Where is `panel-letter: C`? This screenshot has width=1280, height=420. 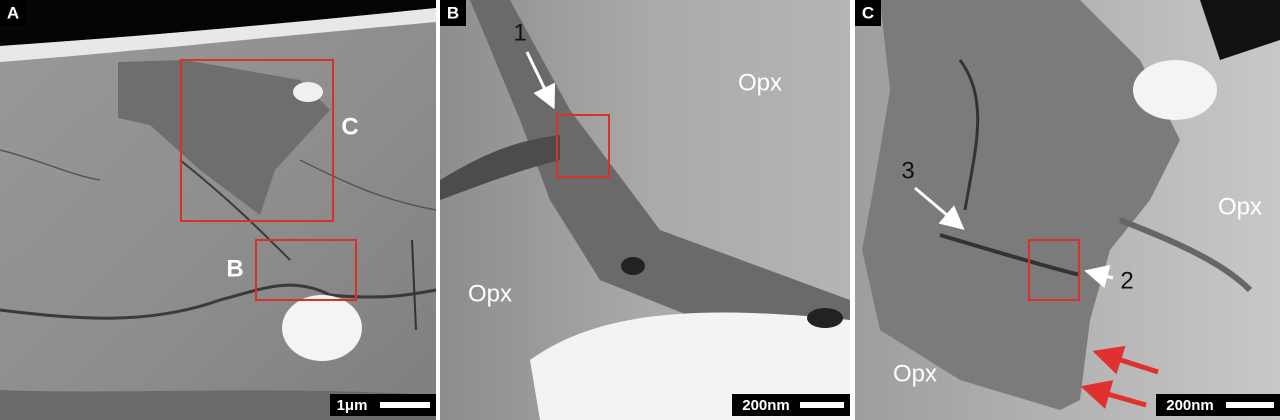
panel-letter: C is located at coordinates (868, 12).